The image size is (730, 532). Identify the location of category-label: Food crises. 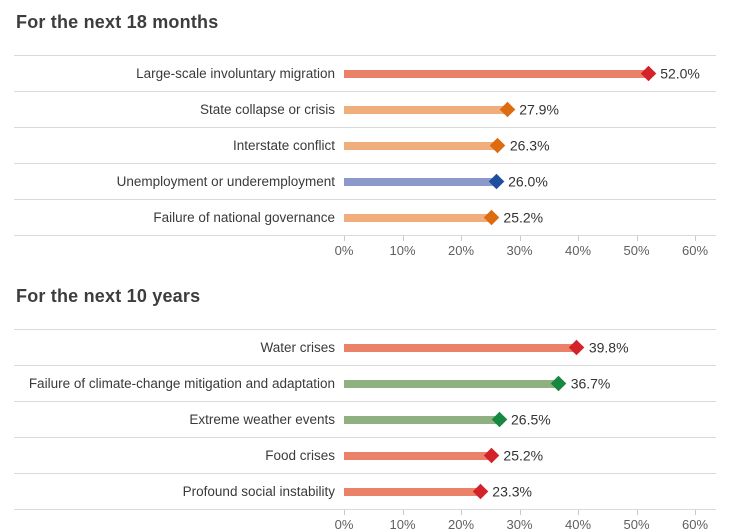
(300, 455).